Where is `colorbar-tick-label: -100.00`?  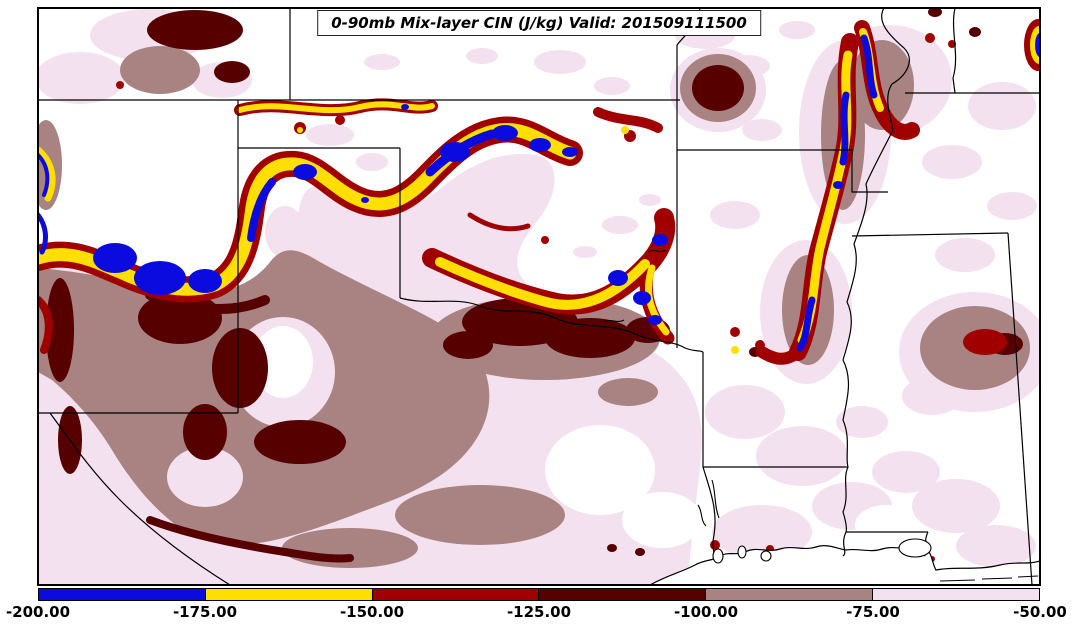
colorbar-tick-label: -100.00 is located at coordinates (706, 612).